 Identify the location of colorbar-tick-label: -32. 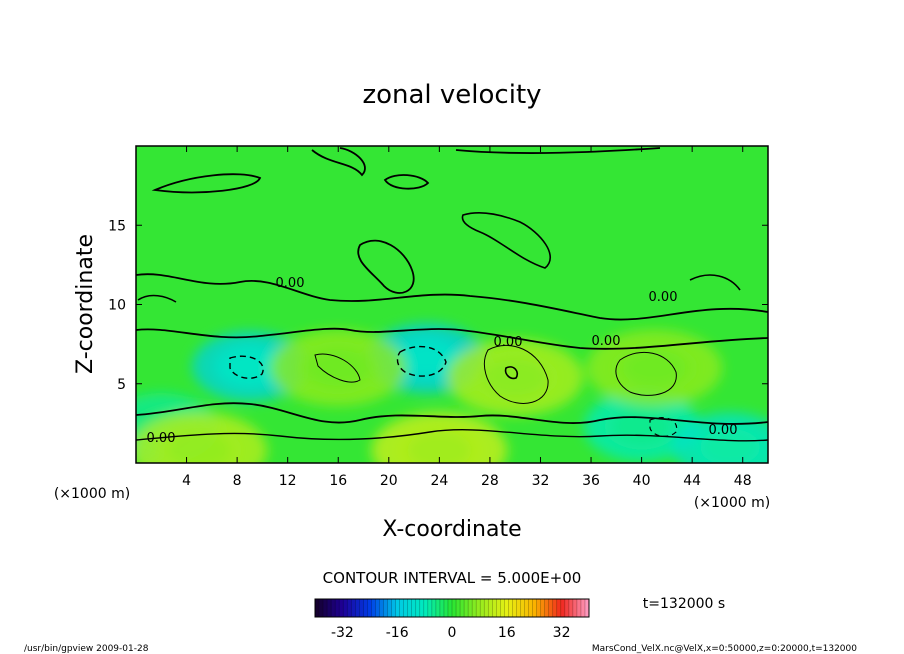
(342, 633).